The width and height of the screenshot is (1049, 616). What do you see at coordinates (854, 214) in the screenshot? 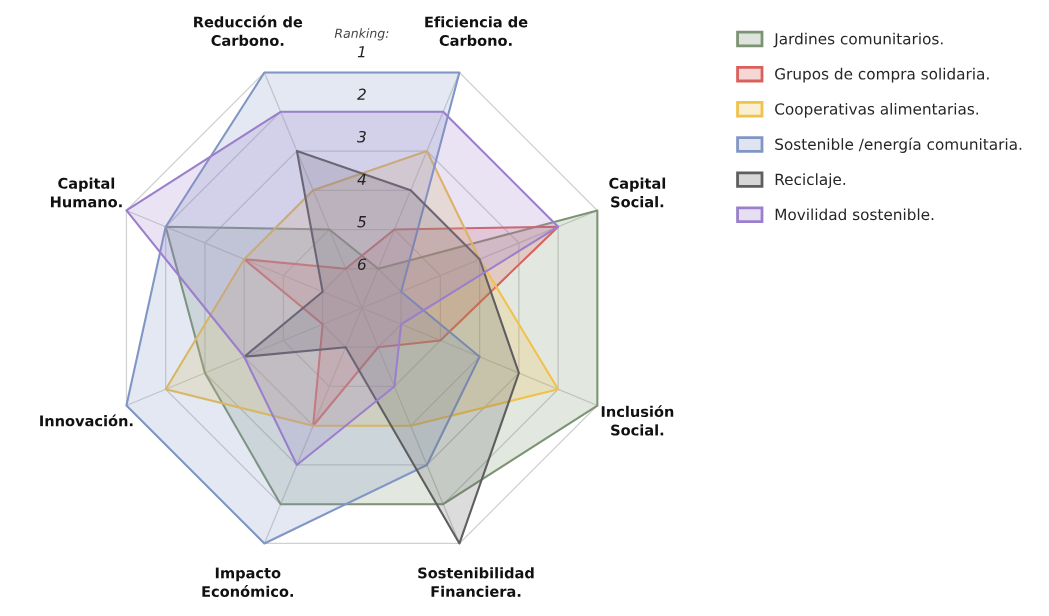
I see `legend-label: Movilidad sostenible.` at bounding box center [854, 214].